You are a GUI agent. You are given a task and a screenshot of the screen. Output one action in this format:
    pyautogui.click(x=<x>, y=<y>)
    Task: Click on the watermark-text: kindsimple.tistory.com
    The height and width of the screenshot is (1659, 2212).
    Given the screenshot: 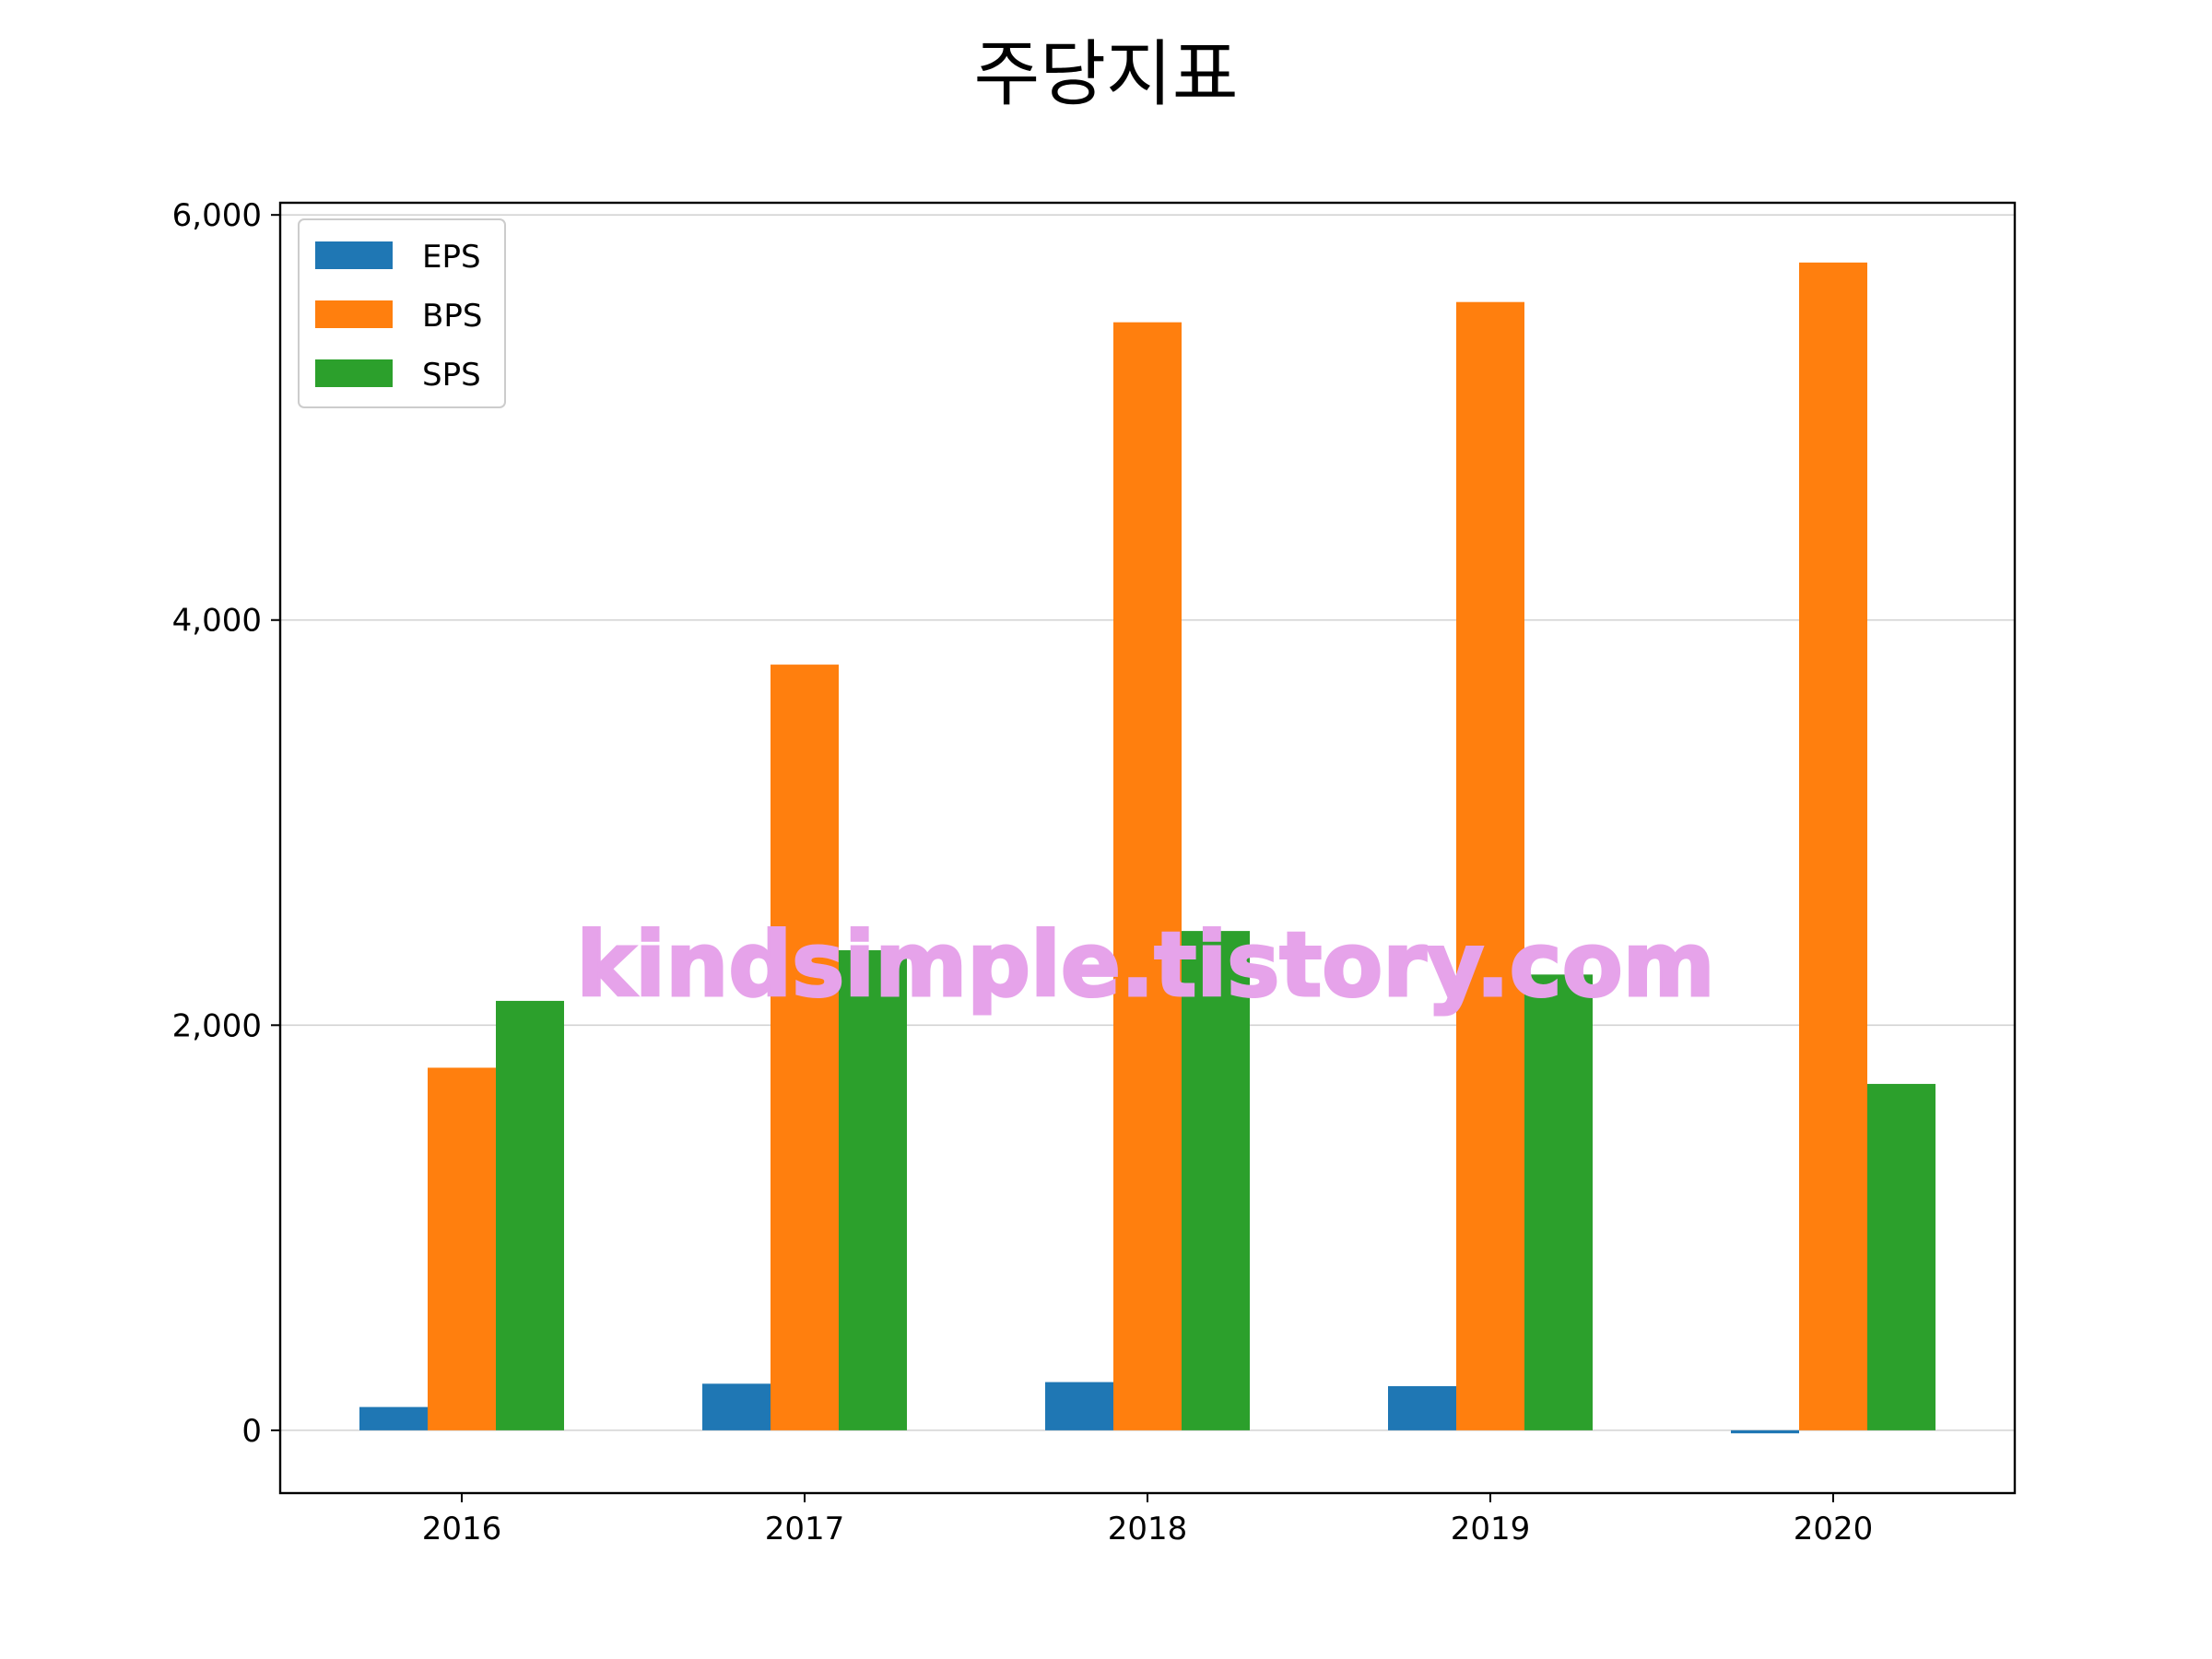 What is the action you would take?
    pyautogui.click(x=1145, y=965)
    